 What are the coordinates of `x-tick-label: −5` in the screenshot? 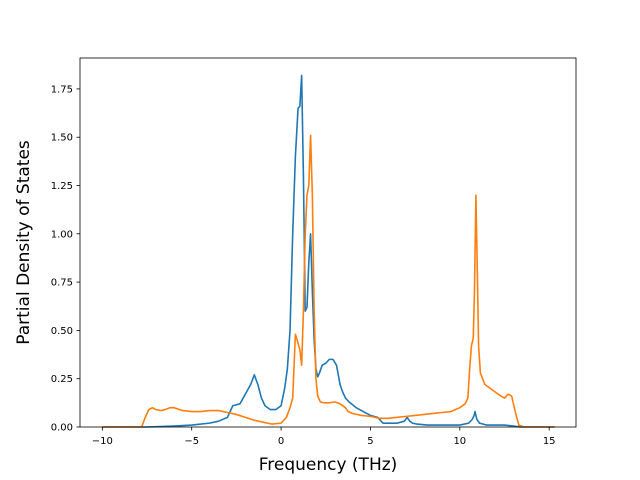 It's located at (191, 441).